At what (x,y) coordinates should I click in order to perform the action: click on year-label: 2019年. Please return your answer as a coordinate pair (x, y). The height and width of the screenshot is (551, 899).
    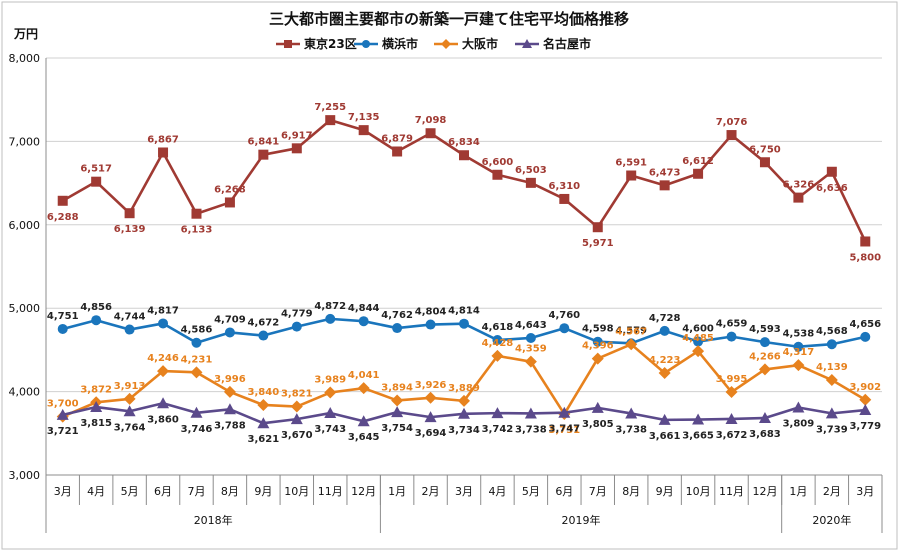
    Looking at the image, I should click on (581, 520).